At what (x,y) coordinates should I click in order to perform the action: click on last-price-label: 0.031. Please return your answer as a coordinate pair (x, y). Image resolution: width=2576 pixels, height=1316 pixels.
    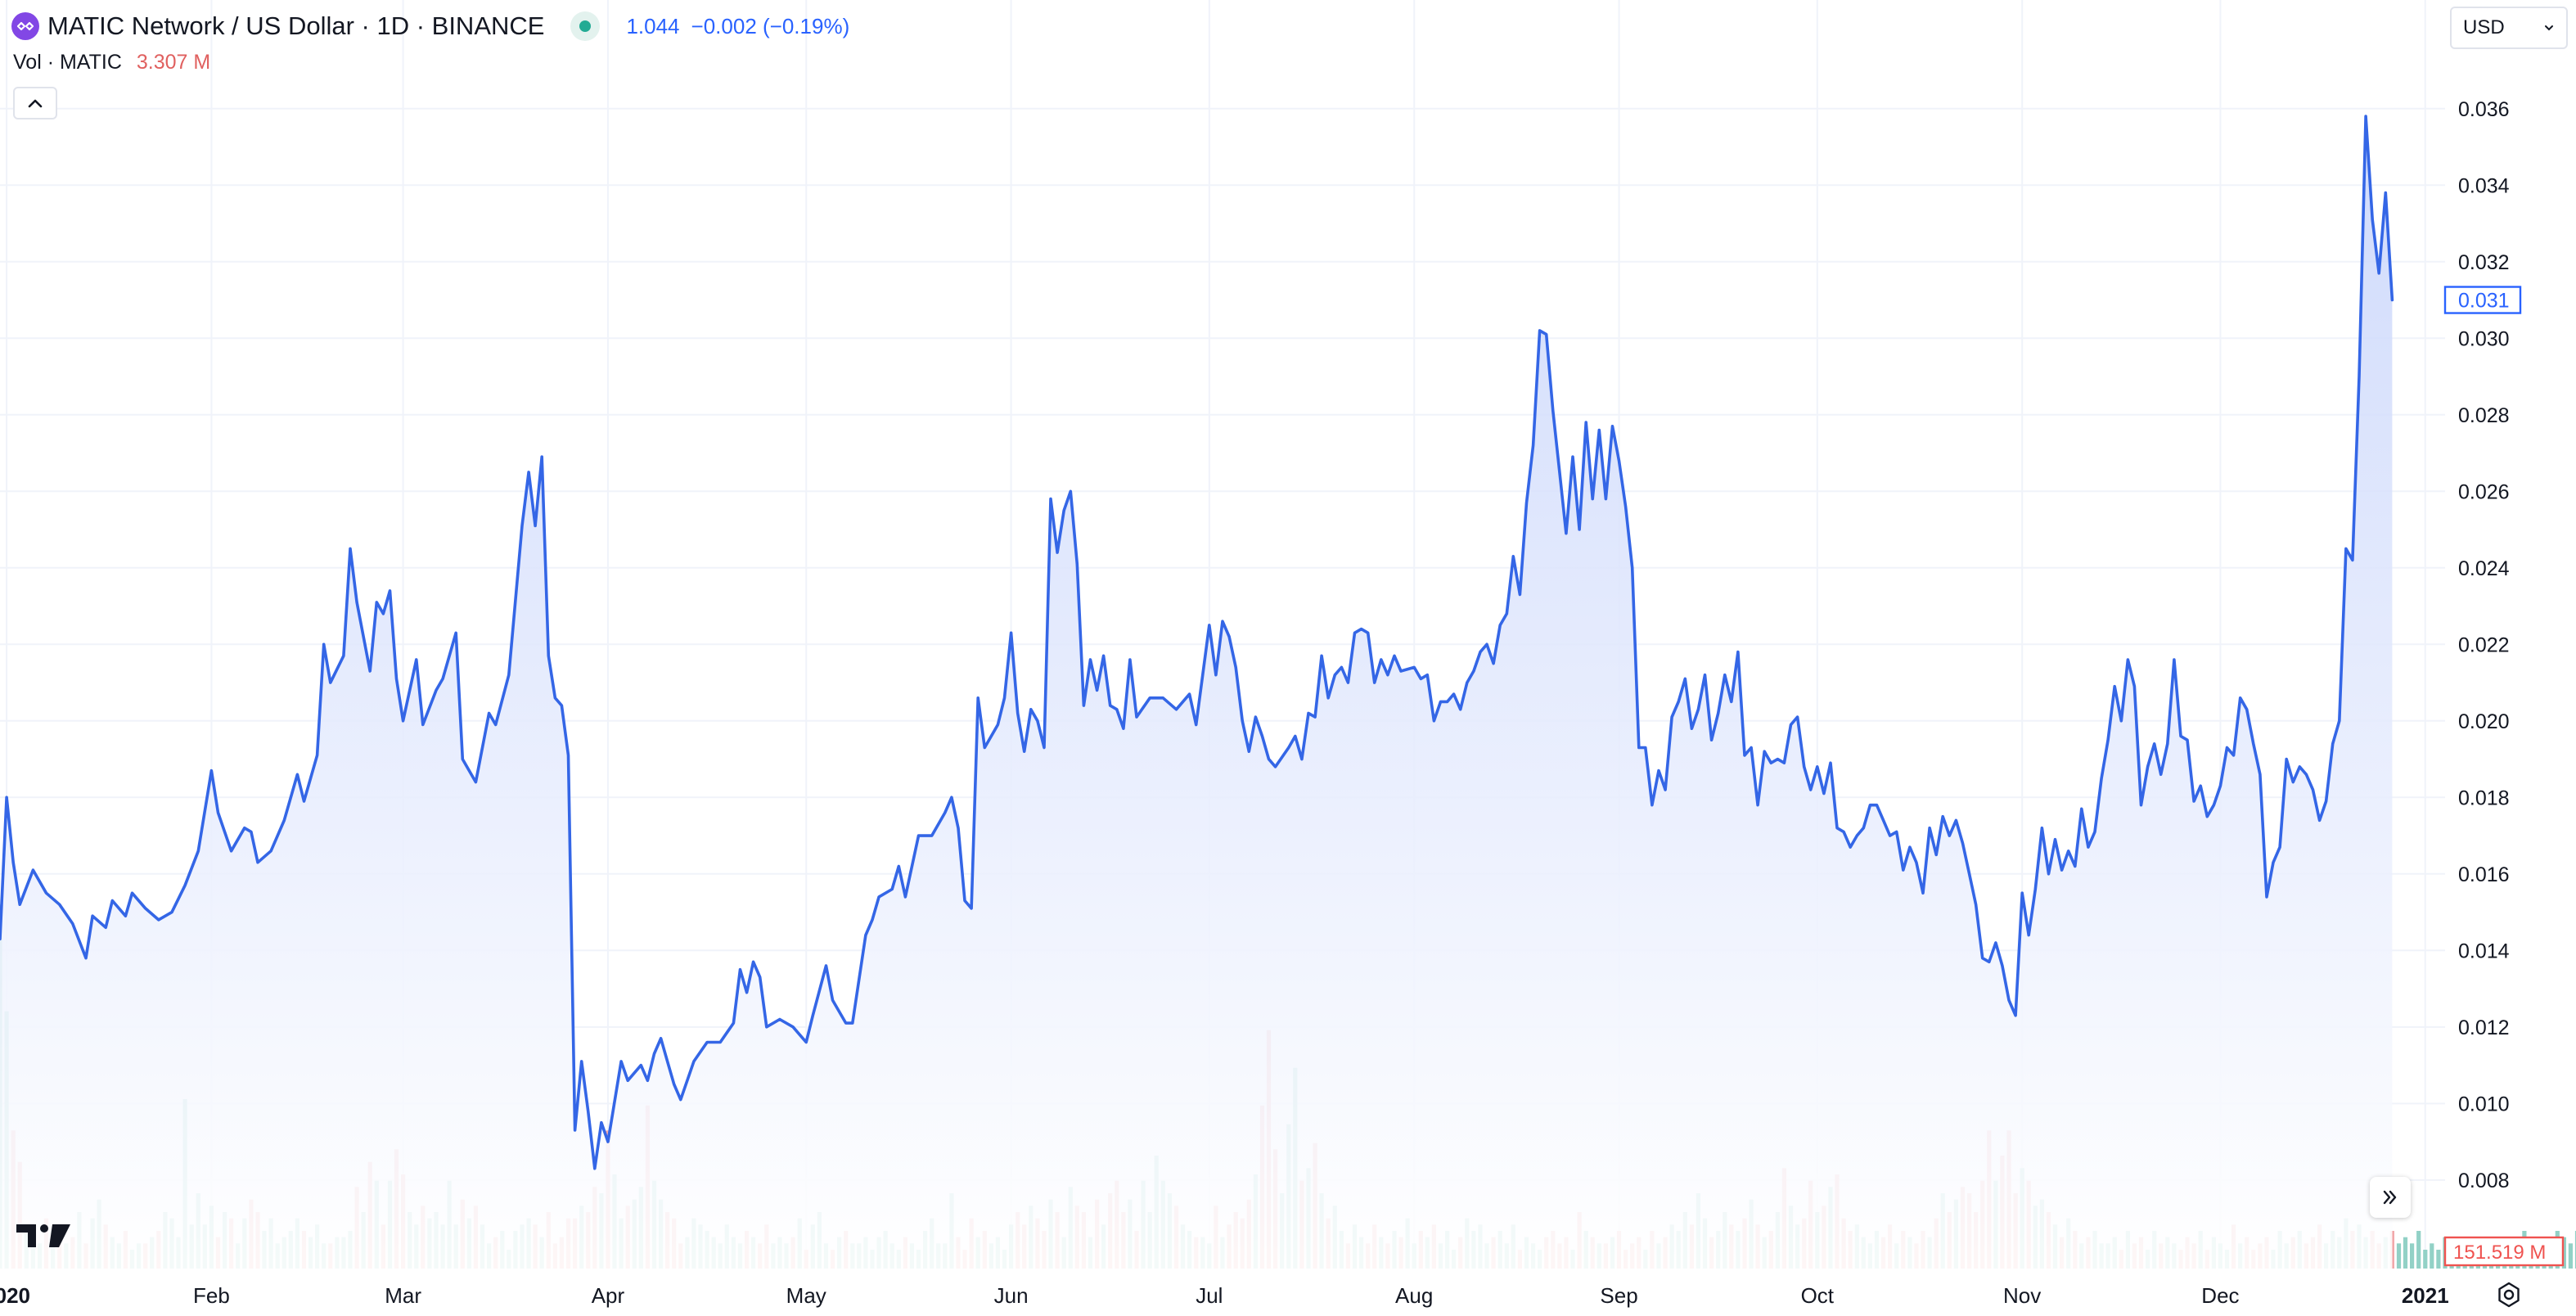
    Looking at the image, I should click on (2484, 301).